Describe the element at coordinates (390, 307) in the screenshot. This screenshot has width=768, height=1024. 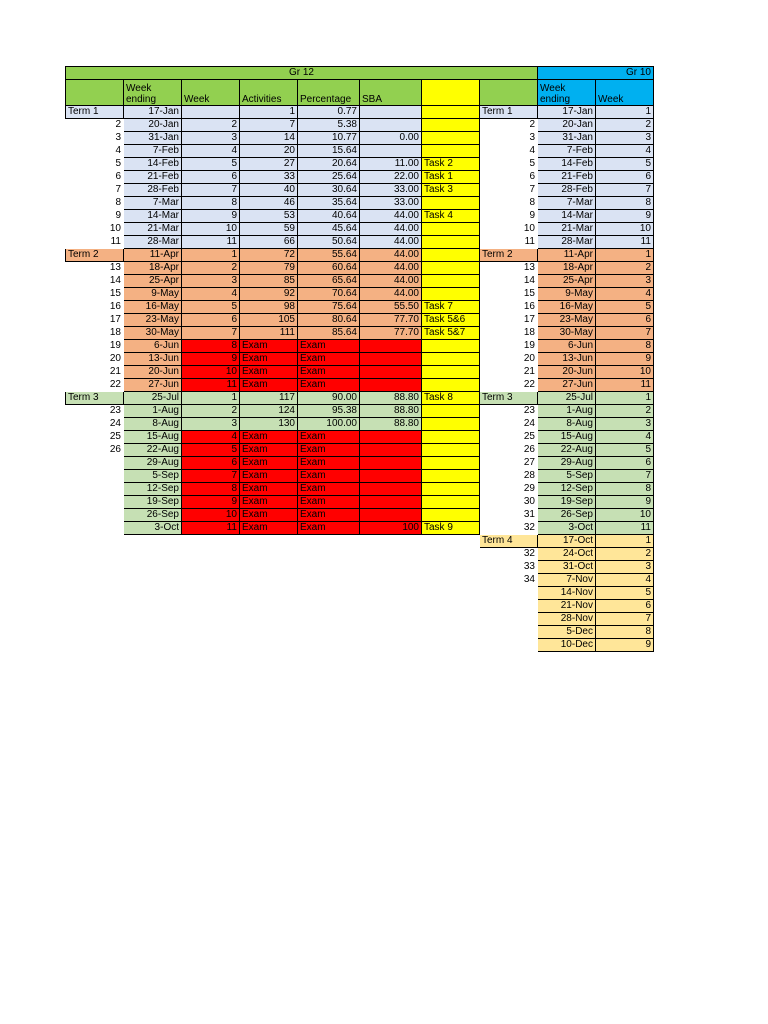
I see `sba-cell: 55.50` at that location.